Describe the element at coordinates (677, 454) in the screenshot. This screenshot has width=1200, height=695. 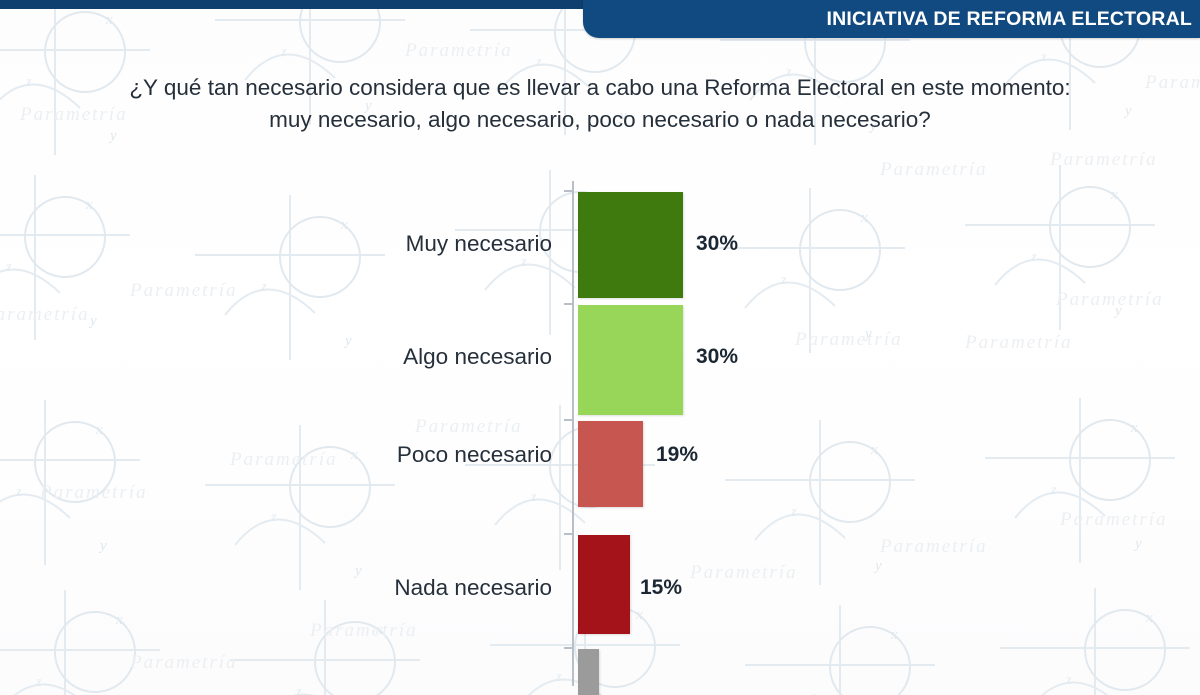
I see `bar-value-label: 19%` at that location.